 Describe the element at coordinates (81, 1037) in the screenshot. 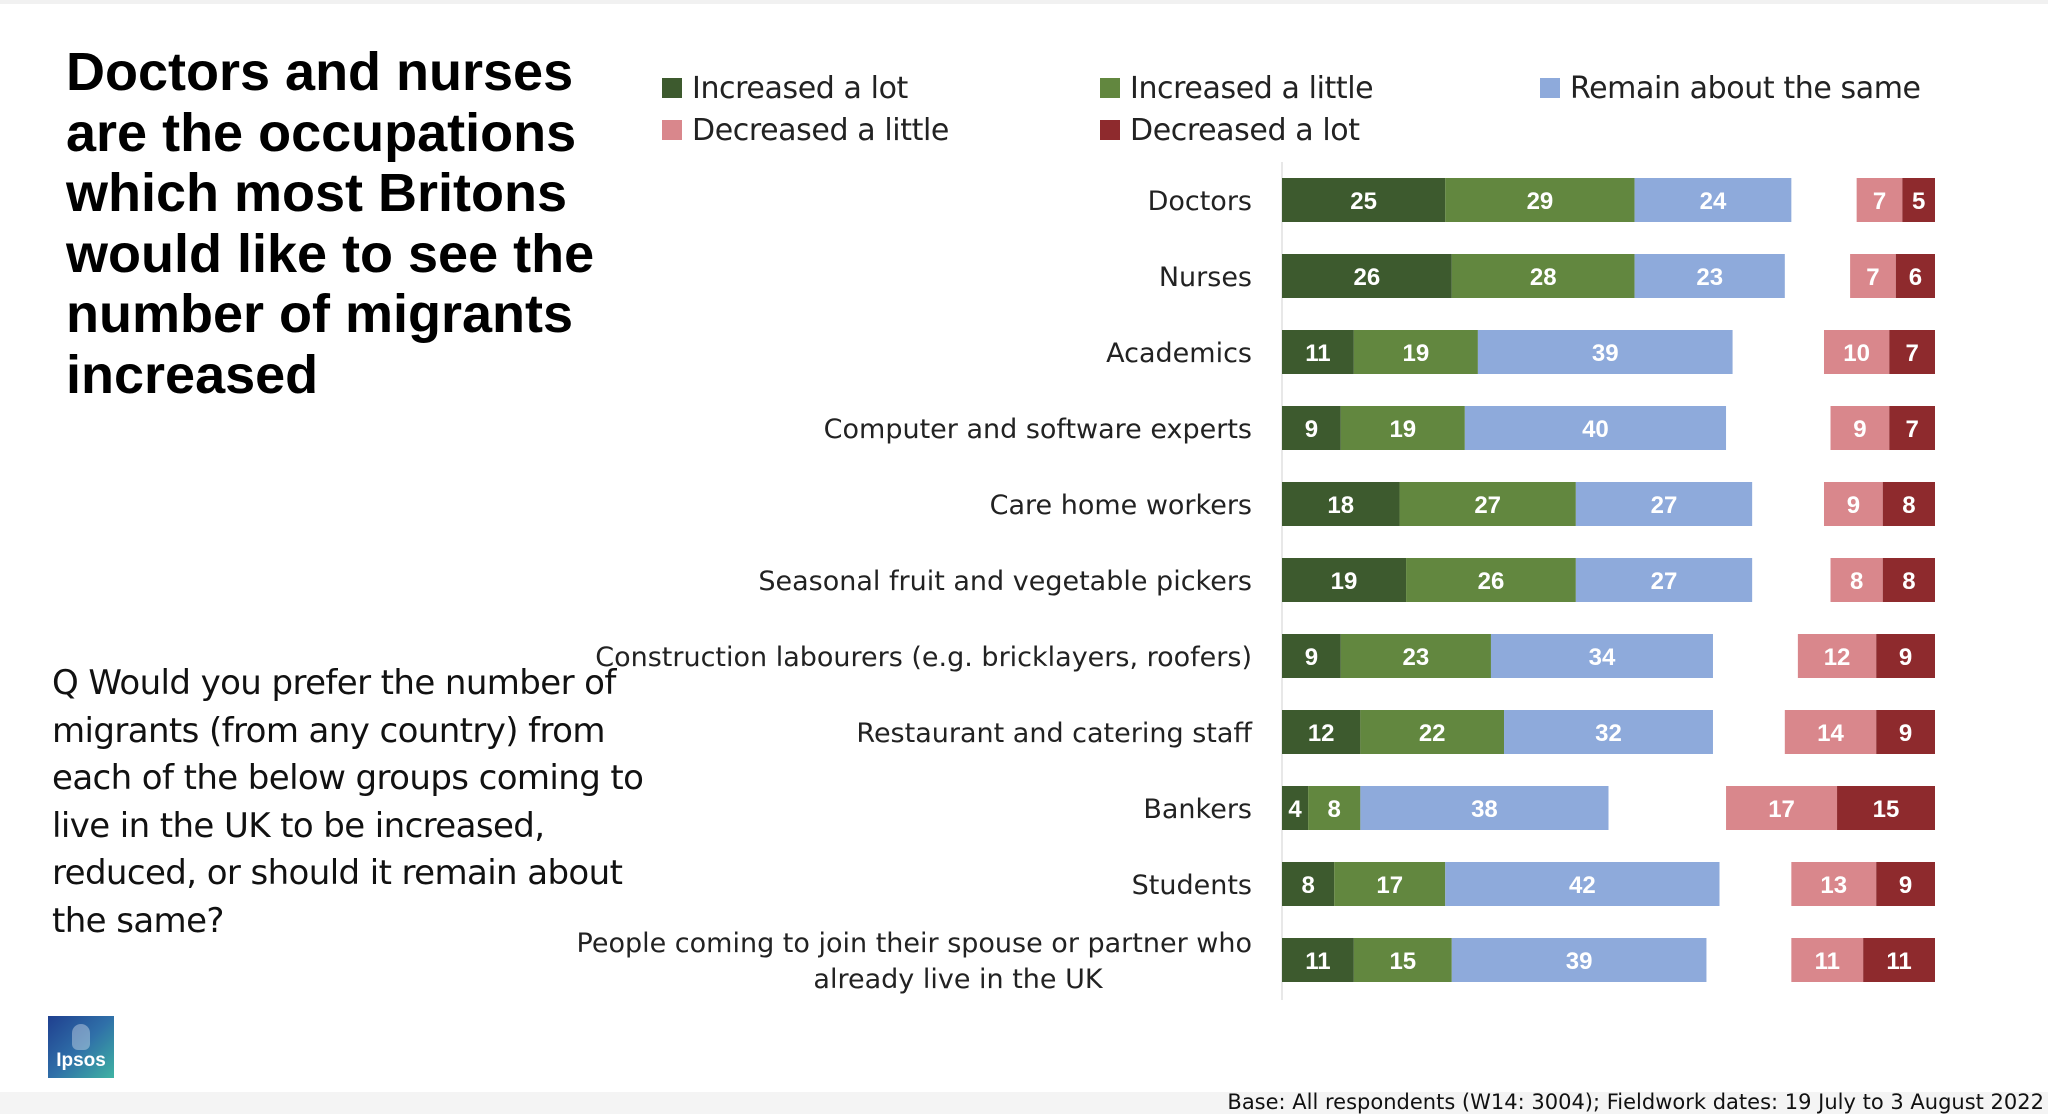

I see `logo-figure-icon` at that location.